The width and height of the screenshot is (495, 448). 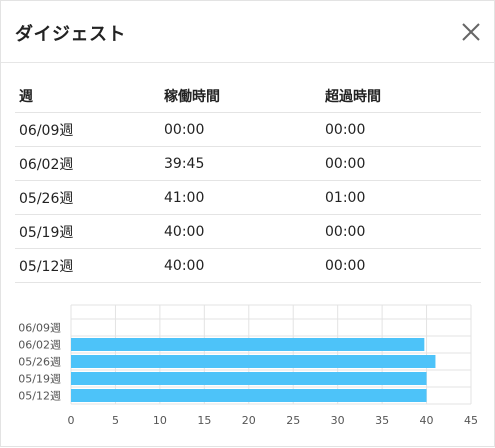 What do you see at coordinates (87, 129) in the screenshot?
I see `cell-week: 06/09週` at bounding box center [87, 129].